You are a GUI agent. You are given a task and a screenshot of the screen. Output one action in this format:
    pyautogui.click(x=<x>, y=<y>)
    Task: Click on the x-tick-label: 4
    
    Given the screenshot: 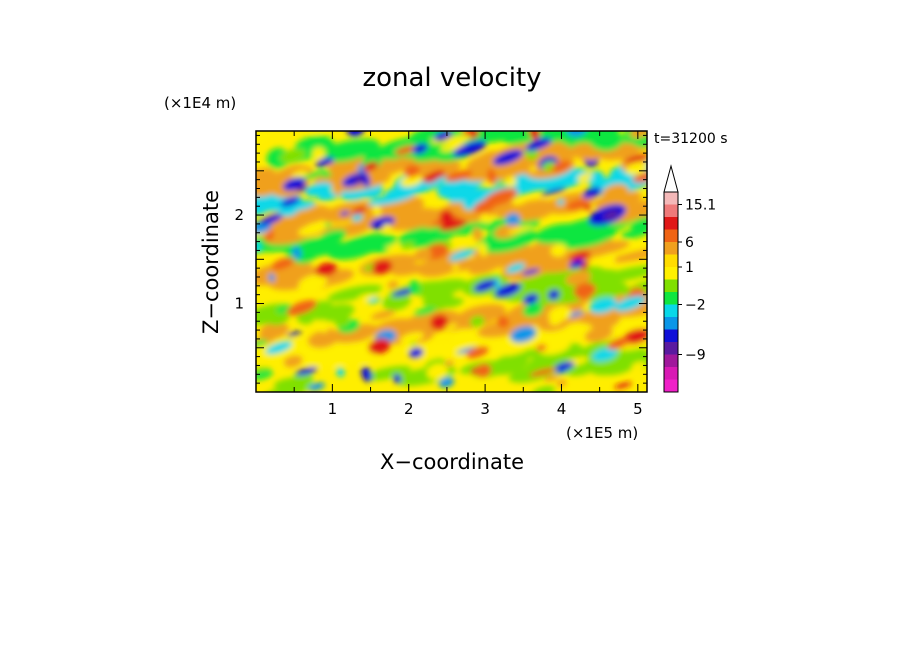 What is the action you would take?
    pyautogui.click(x=562, y=409)
    